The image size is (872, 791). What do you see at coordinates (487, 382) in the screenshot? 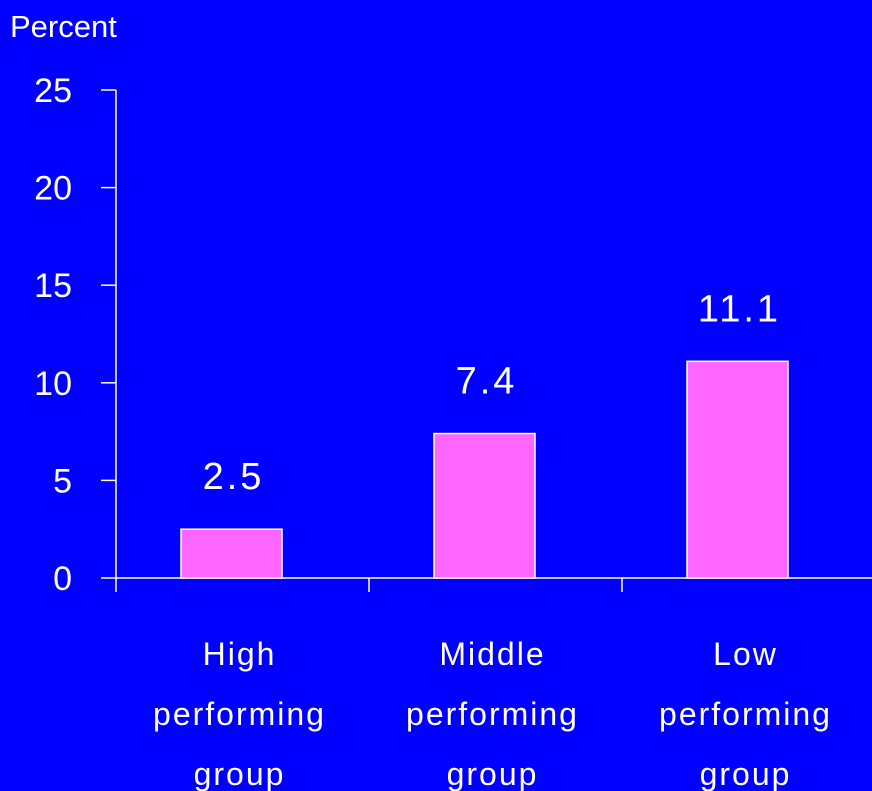
I see `bar-value-label: 7.4` at bounding box center [487, 382].